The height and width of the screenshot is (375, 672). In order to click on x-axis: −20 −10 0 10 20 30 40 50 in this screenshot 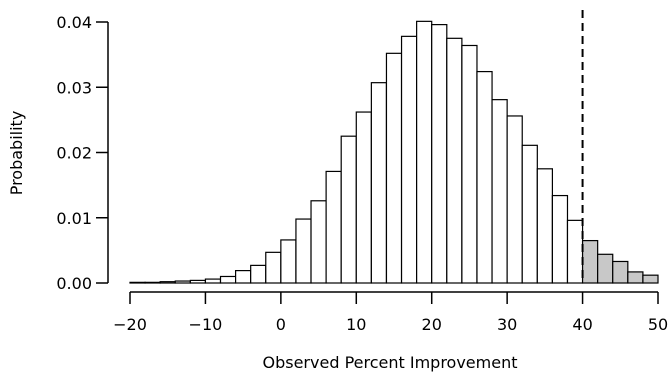, I will do `click(390, 312)`.